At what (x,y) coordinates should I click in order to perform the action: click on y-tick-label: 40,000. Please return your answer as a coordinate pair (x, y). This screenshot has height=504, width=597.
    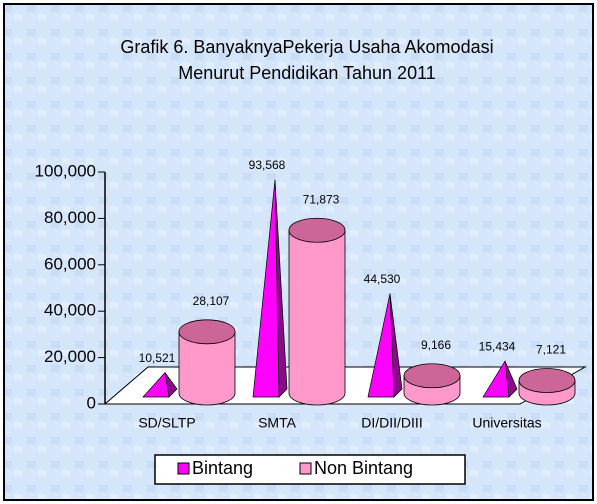
    Looking at the image, I should click on (70, 310).